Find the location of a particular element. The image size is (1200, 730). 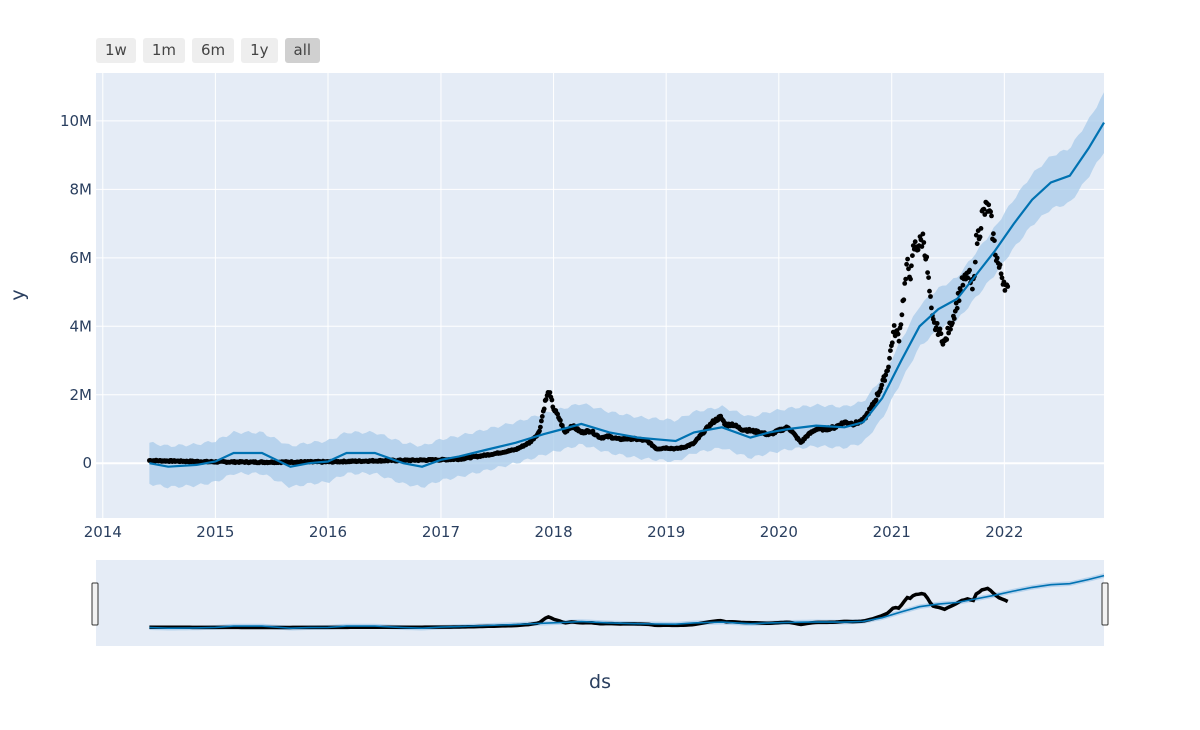

x-tick-label: 2022 is located at coordinates (1004, 532).